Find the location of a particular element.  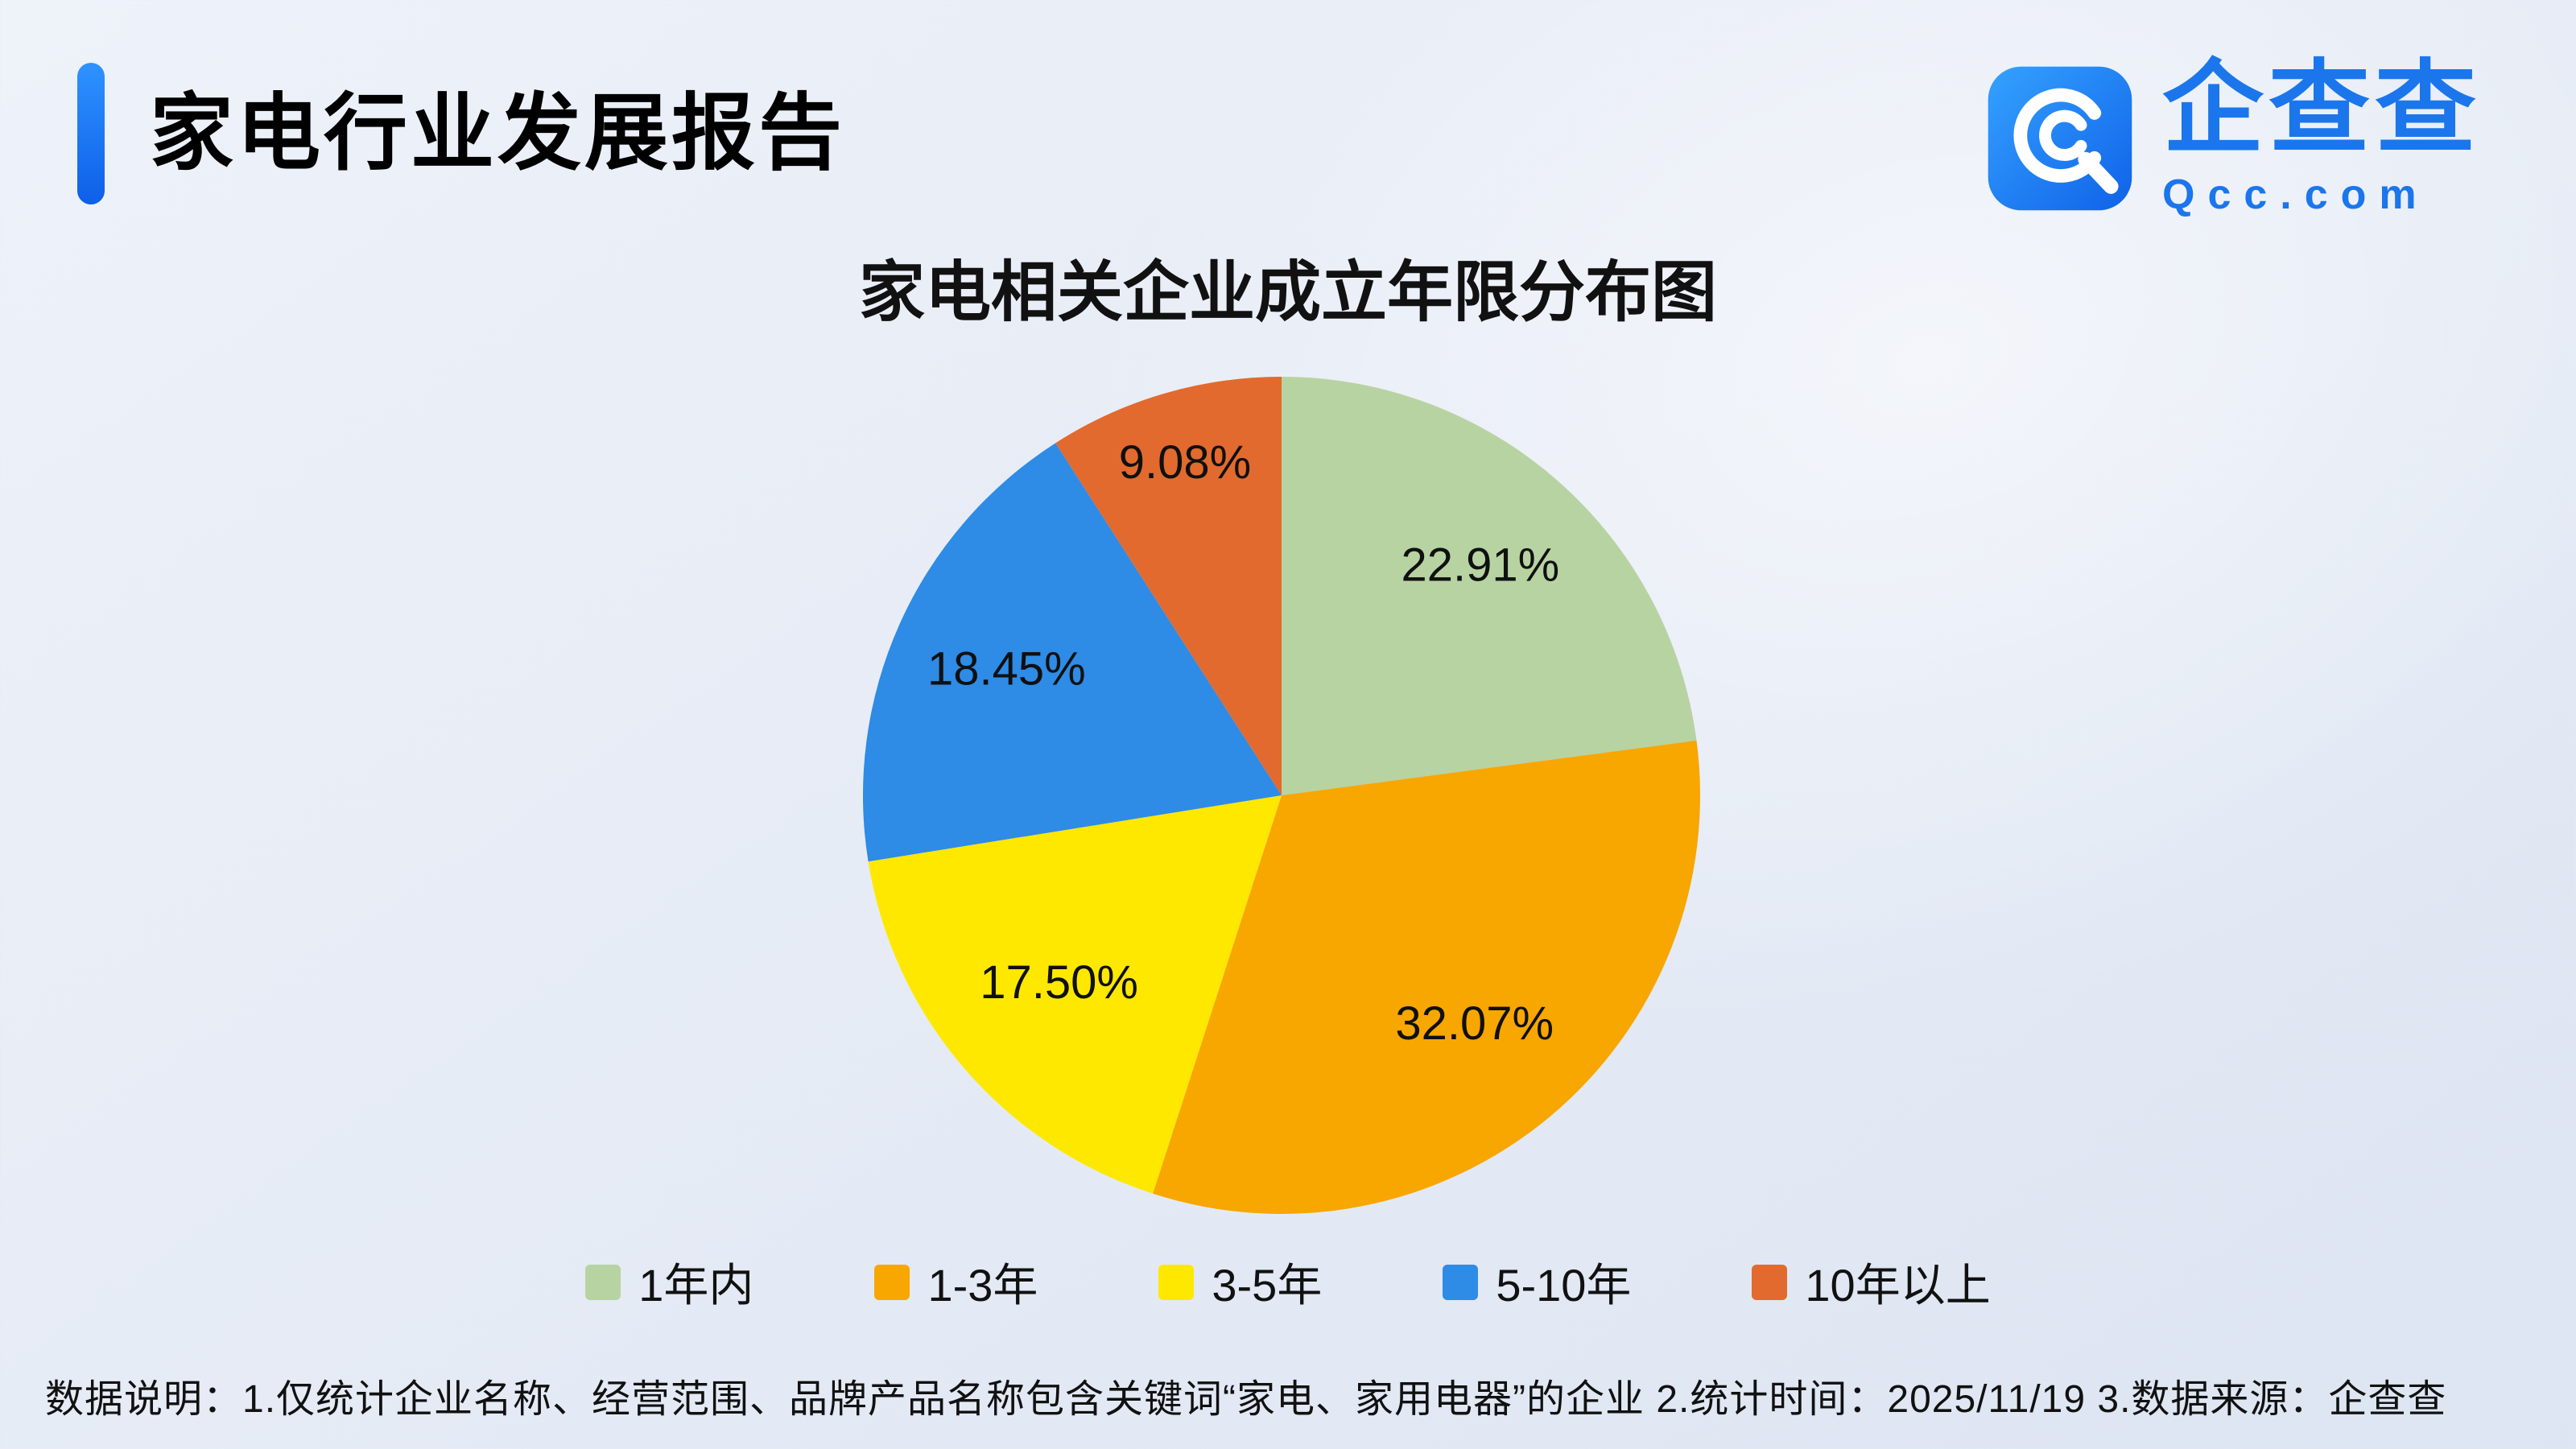

accent-bar is located at coordinates (91, 133).